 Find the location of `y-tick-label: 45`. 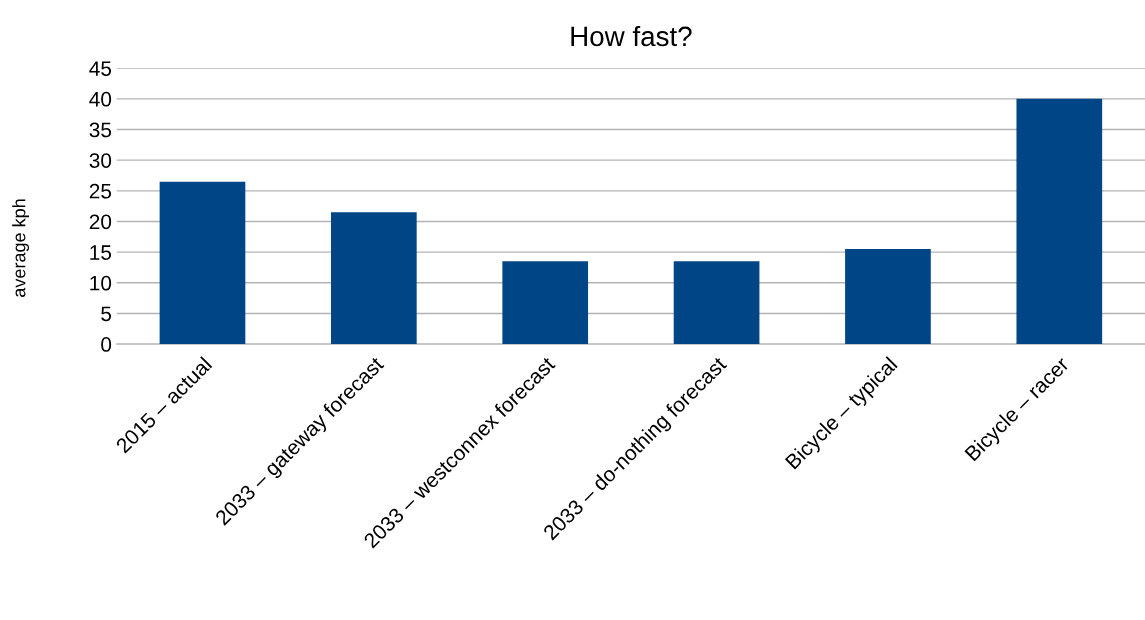

y-tick-label: 45 is located at coordinates (100, 68).